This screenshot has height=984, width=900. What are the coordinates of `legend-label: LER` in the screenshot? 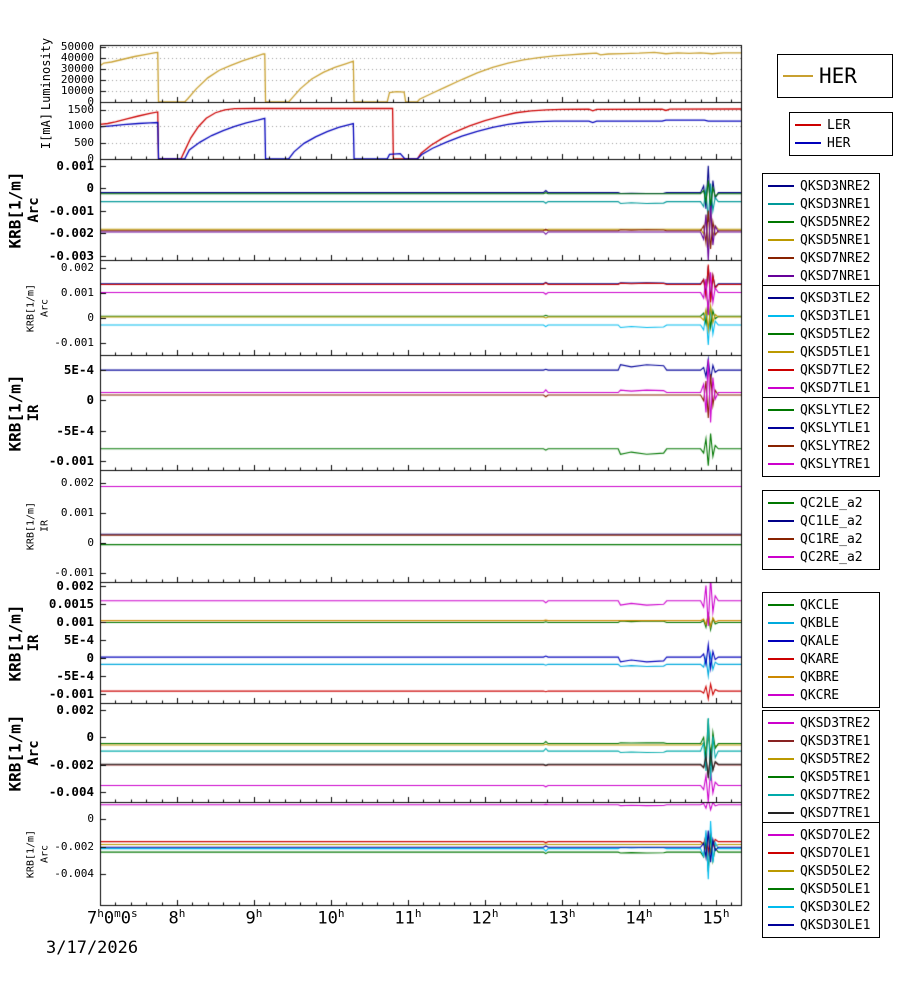 It's located at (839, 125).